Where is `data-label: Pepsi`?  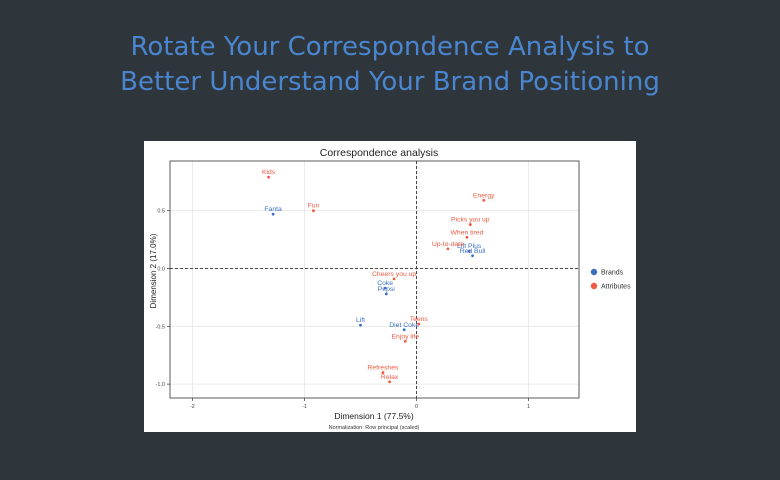
data-label: Pepsi is located at coordinates (386, 289).